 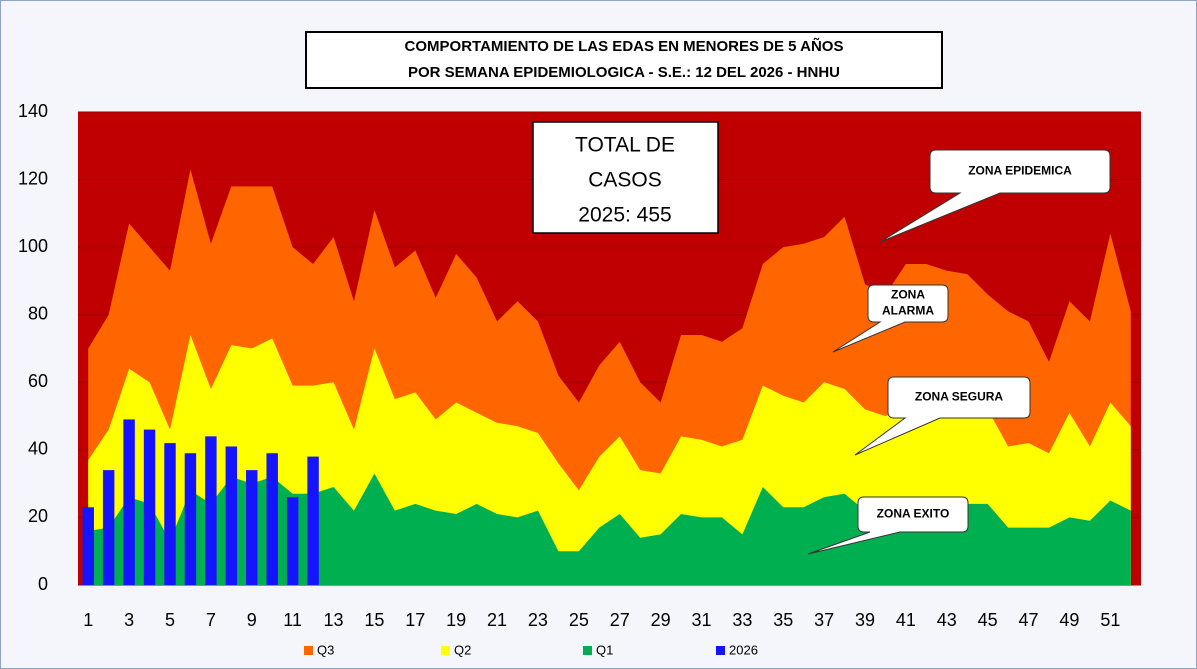 I want to click on x-tick-label: 21, so click(x=497, y=620).